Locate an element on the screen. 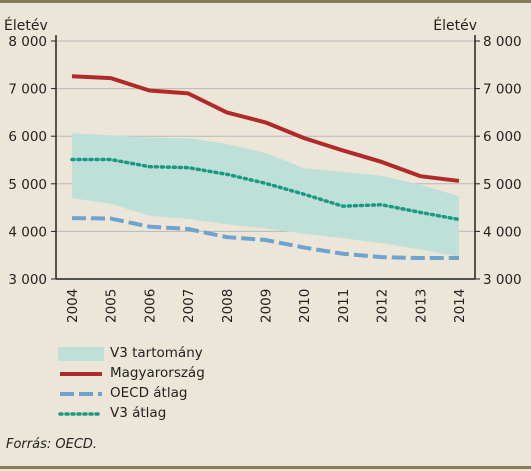  legend-swatch-band is located at coordinates (81, 353).